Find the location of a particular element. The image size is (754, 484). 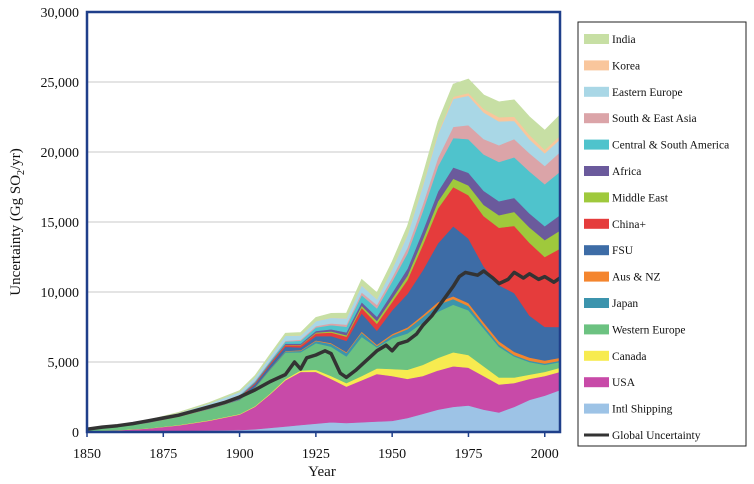

y-tick-label: 15,000 is located at coordinates (60, 223).